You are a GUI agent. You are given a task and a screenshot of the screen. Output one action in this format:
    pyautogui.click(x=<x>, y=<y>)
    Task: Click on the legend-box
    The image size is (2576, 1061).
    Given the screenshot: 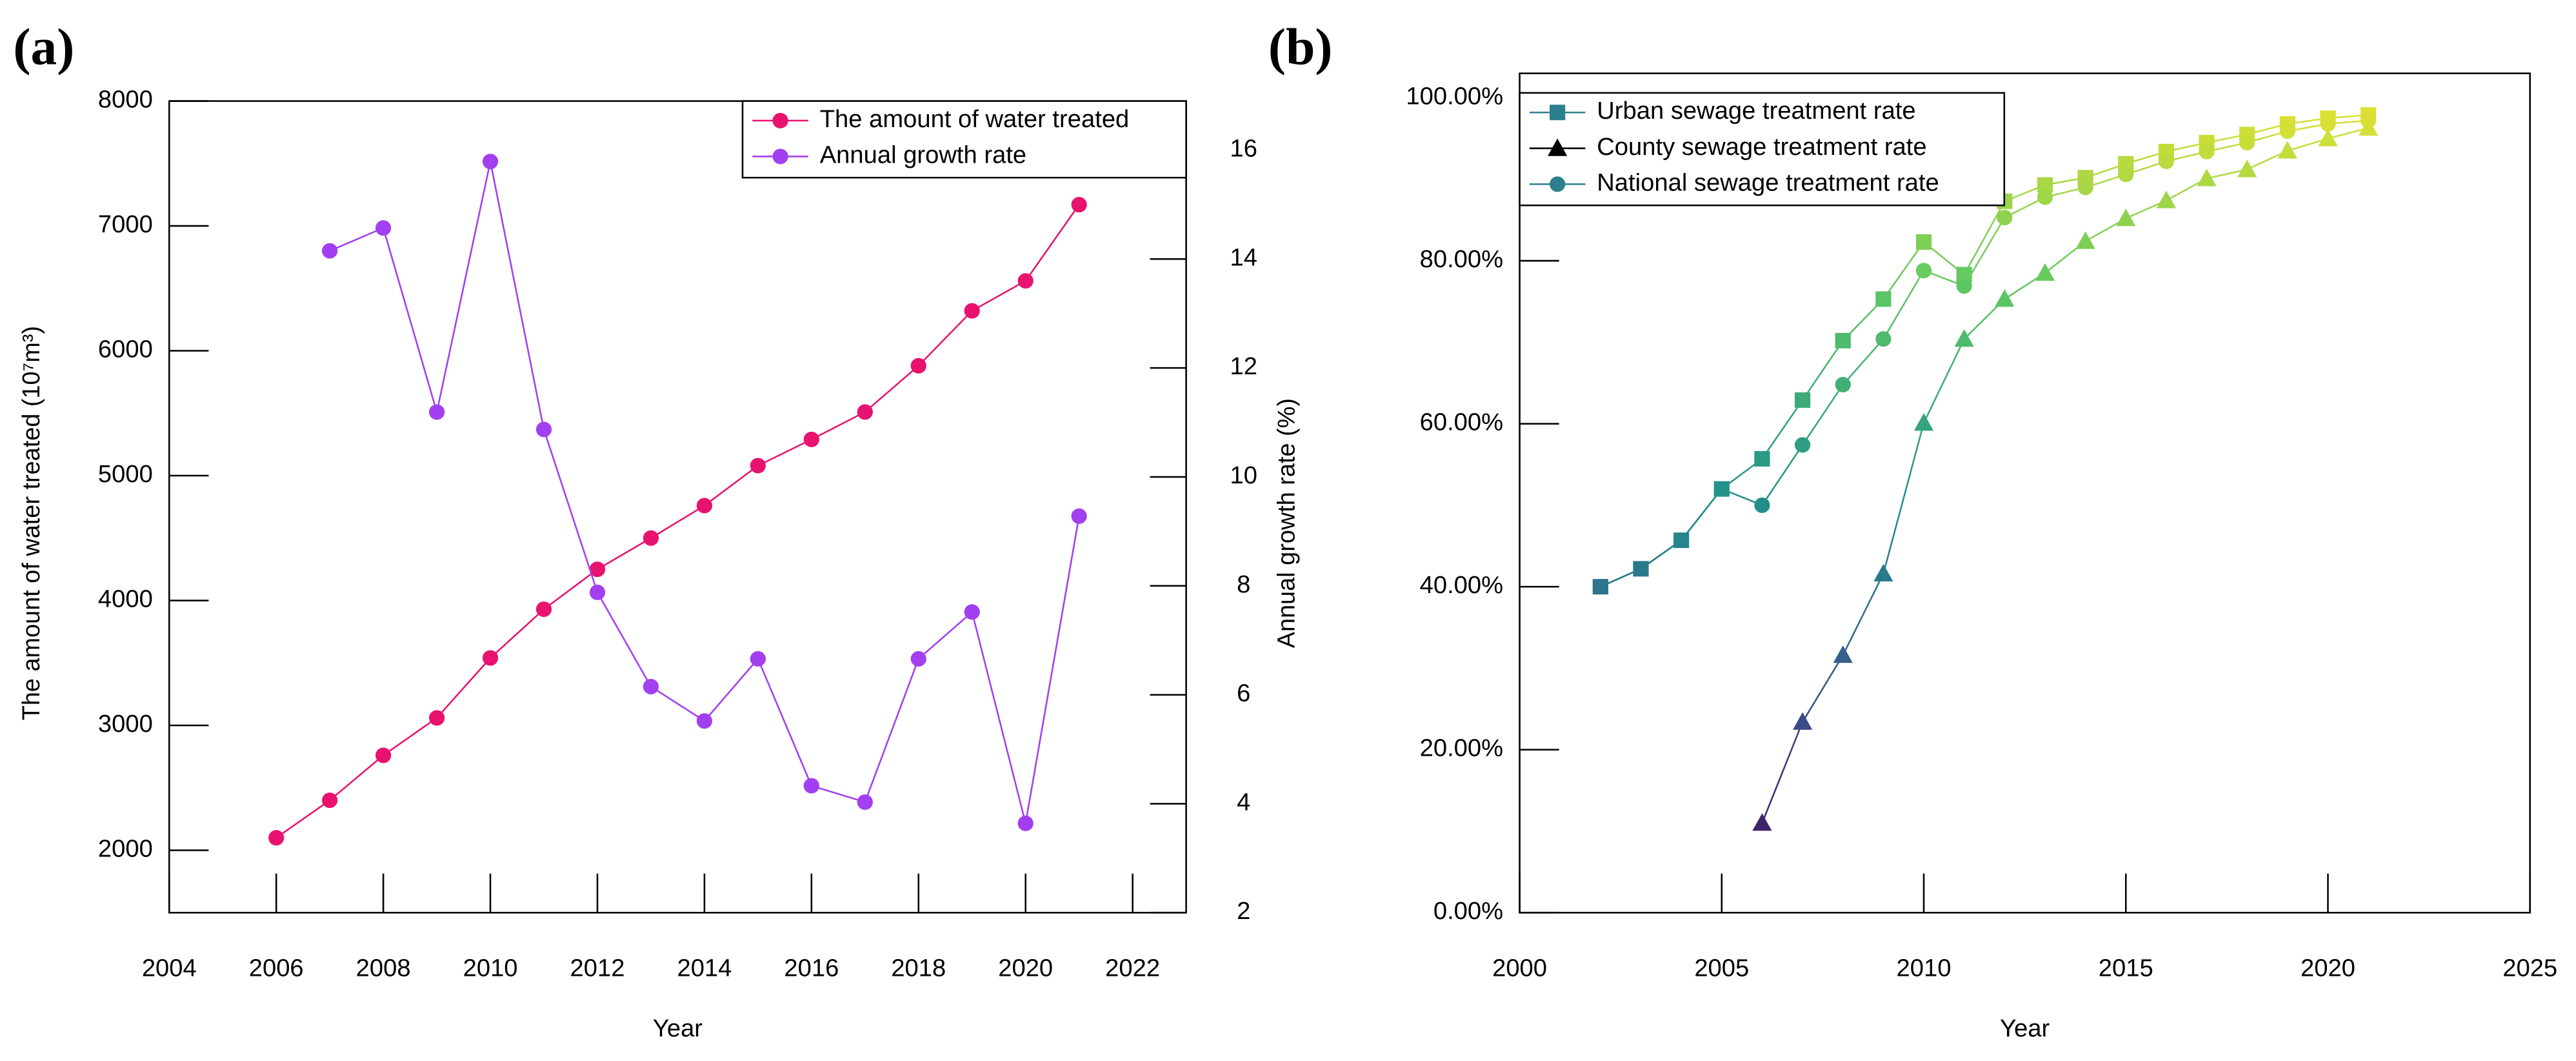 What is the action you would take?
    pyautogui.click(x=1762, y=149)
    